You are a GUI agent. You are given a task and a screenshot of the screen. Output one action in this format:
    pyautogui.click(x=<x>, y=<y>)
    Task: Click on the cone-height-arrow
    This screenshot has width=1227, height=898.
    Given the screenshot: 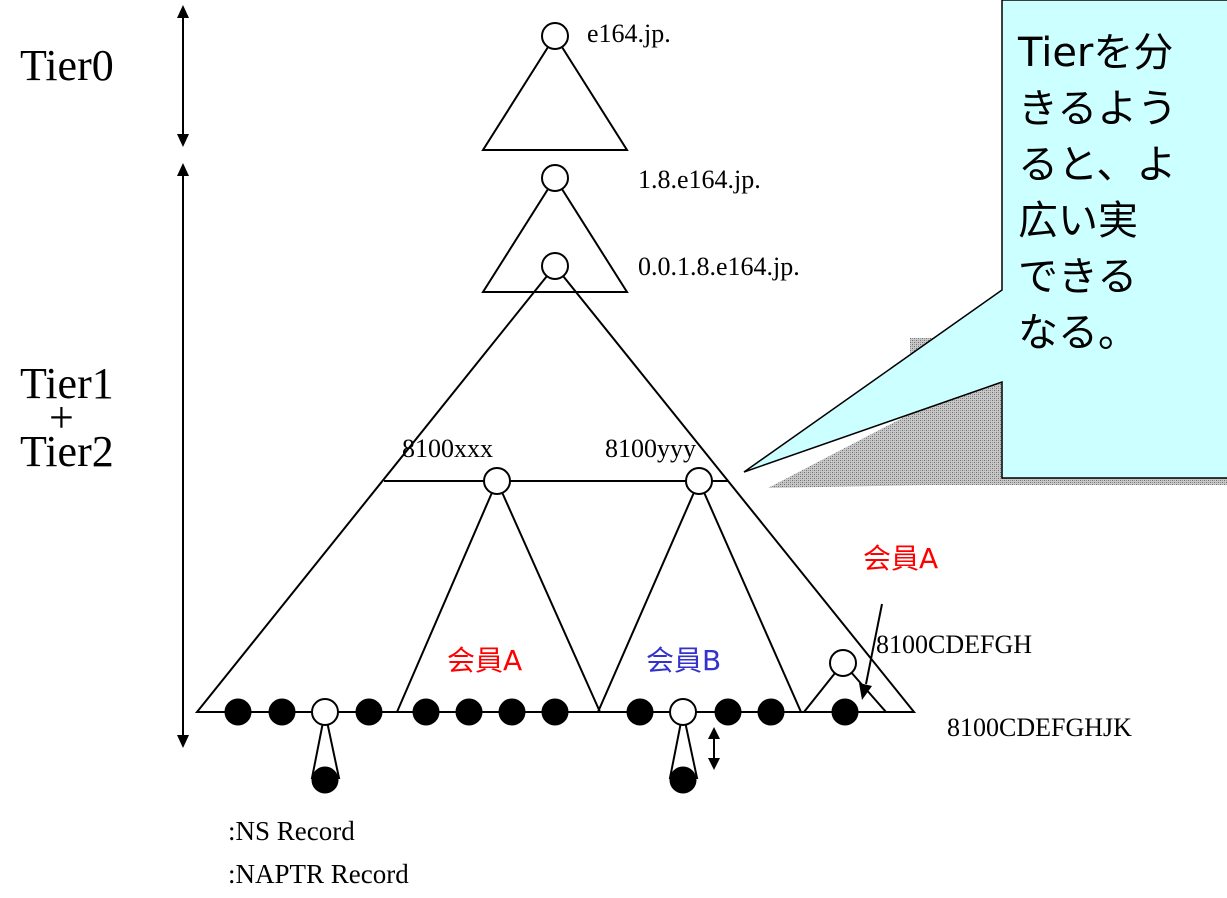 What is the action you would take?
    pyautogui.click(x=714, y=748)
    